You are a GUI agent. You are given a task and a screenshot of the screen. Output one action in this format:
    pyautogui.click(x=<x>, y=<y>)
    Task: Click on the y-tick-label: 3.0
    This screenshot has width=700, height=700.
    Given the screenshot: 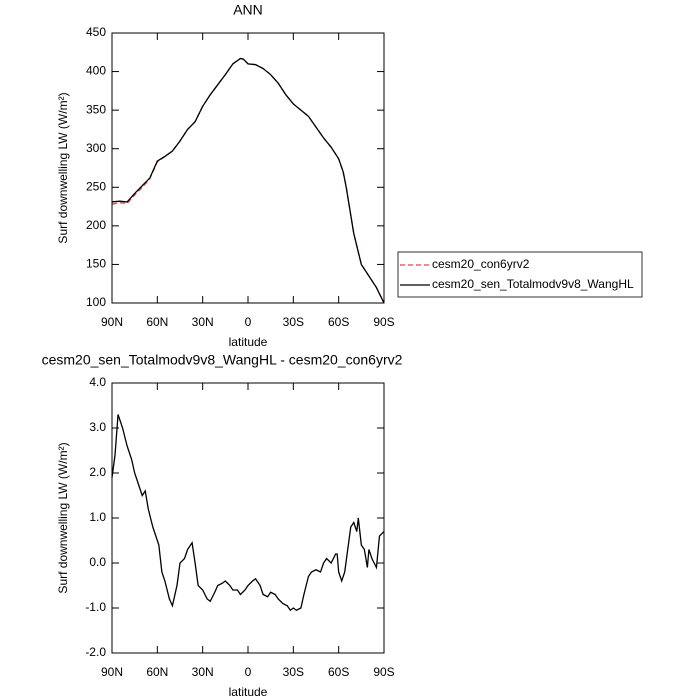 What is the action you would take?
    pyautogui.click(x=97, y=427)
    